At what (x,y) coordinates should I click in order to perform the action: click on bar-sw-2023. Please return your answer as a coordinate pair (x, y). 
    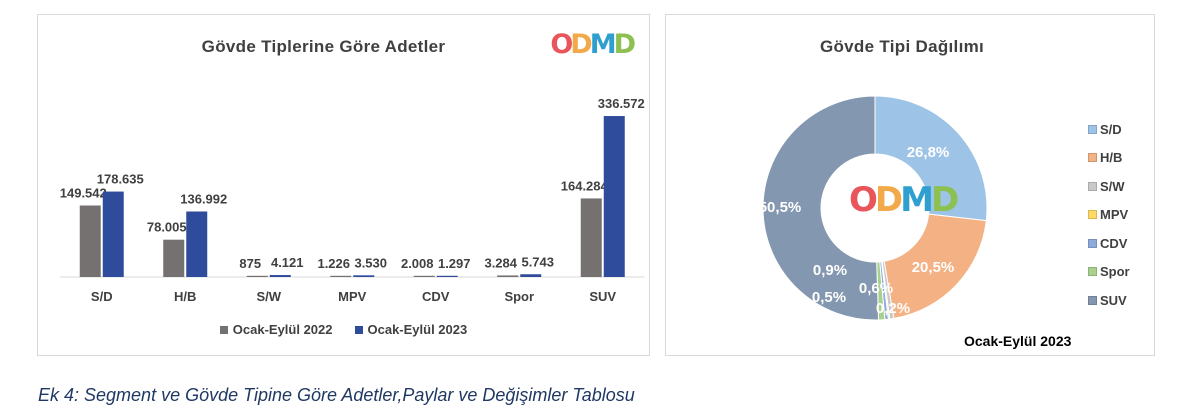
    Looking at the image, I should click on (280, 276).